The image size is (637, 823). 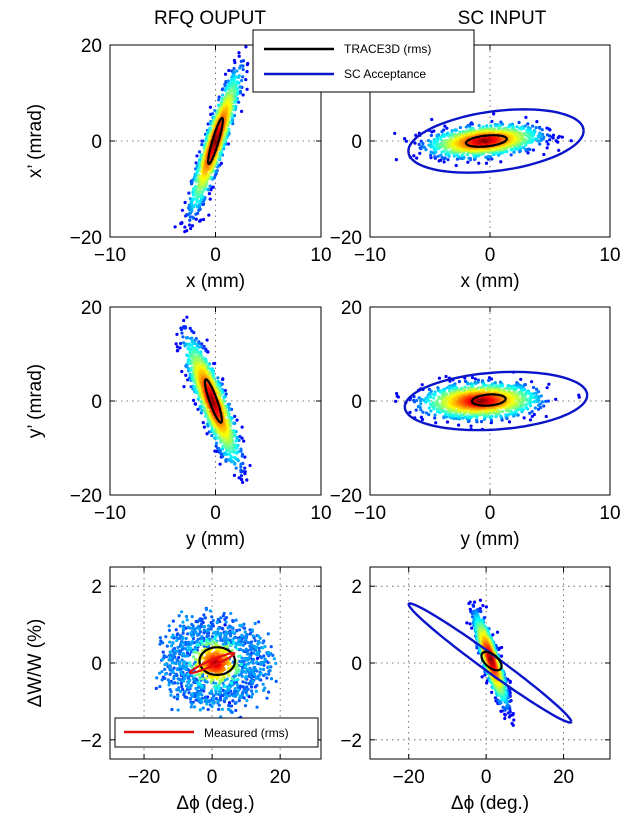 I want to click on x-axis-label: x (mm), so click(x=489, y=281).